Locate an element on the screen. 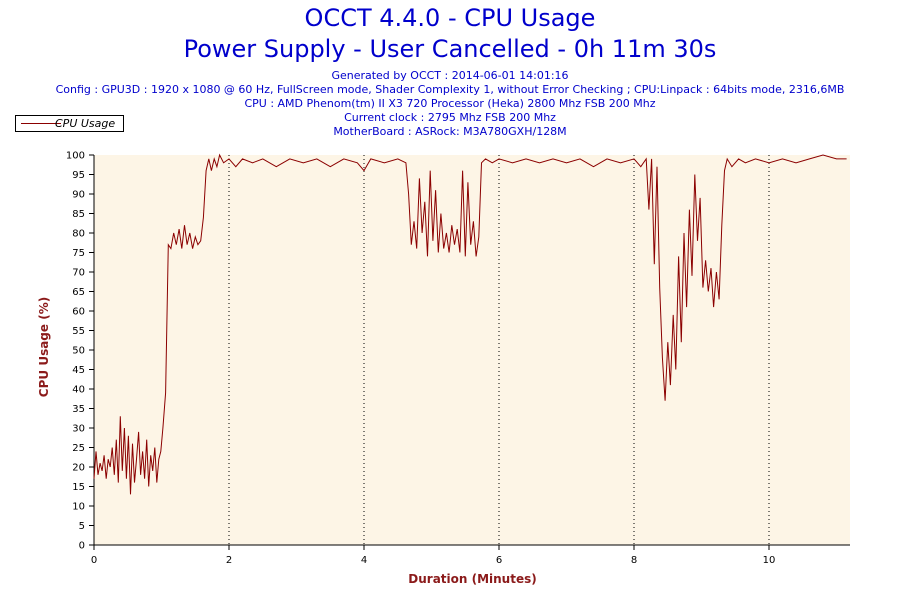 The width and height of the screenshot is (900, 600). y-tick-label: 25 is located at coordinates (78, 448).